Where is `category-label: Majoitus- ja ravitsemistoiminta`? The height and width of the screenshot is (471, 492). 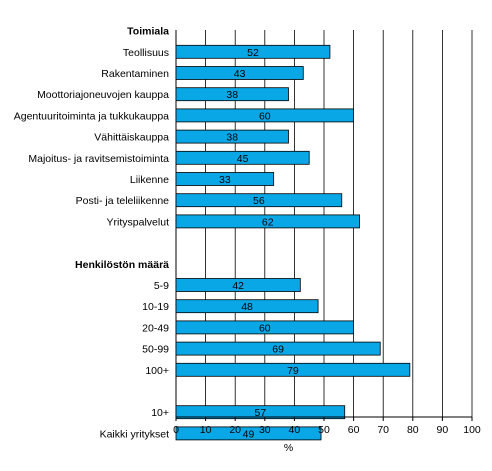 category-label: Majoitus- ja ravitsemistoiminta is located at coordinates (98, 159).